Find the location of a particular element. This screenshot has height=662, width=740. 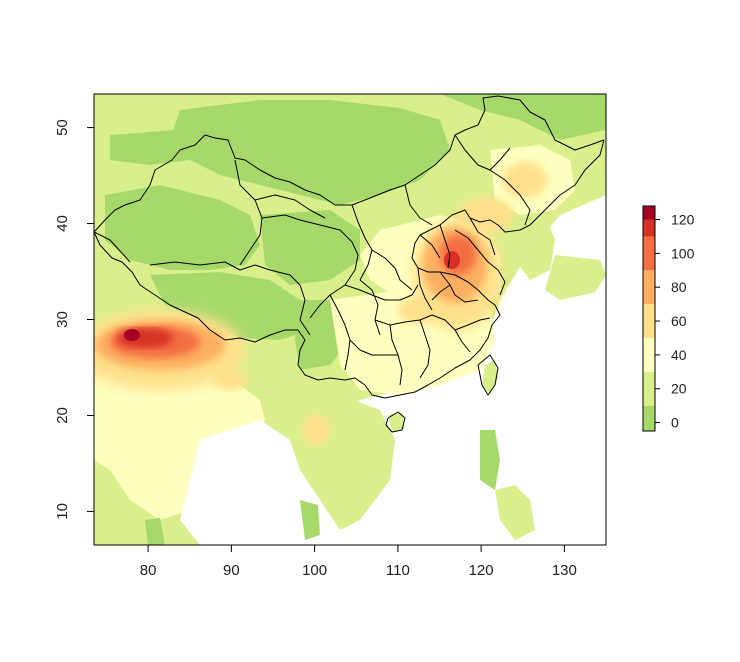

y-tick-label: 40 is located at coordinates (62, 223).